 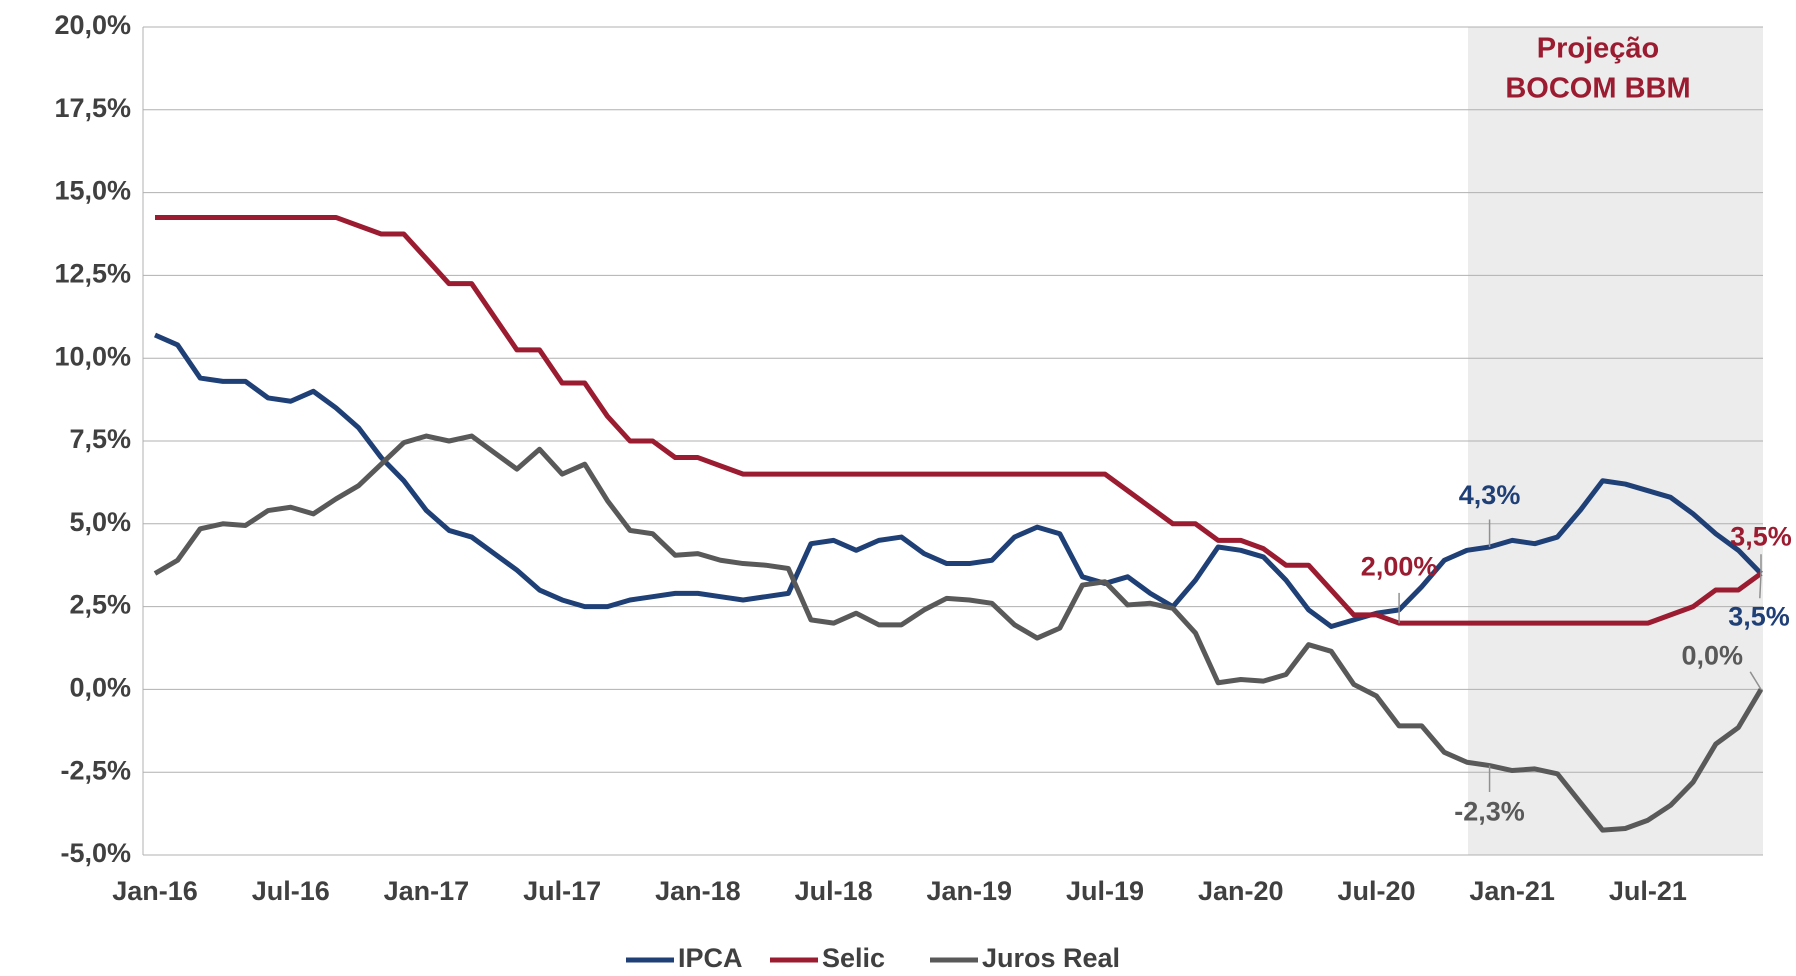 I want to click on x-tick-label: Jan-17, so click(x=427, y=891).